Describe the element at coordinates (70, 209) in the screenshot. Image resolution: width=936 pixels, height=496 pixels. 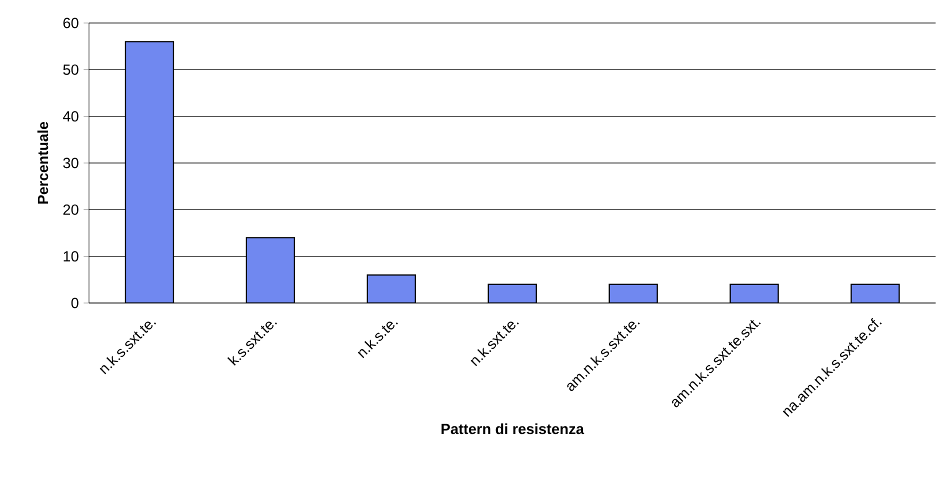
I see `y-tick-label: 20` at that location.